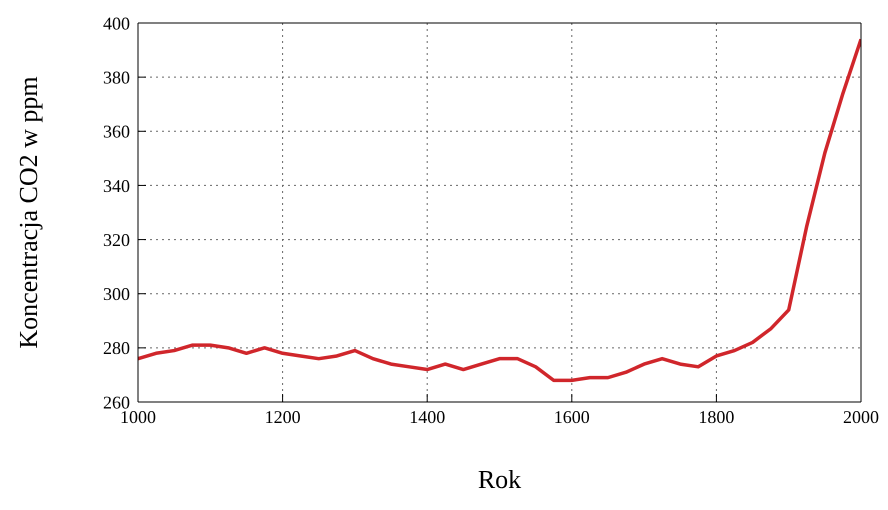 Image resolution: width=888 pixels, height=510 pixels. Describe the element at coordinates (116, 186) in the screenshot. I see `y-tick-label: 340` at that location.